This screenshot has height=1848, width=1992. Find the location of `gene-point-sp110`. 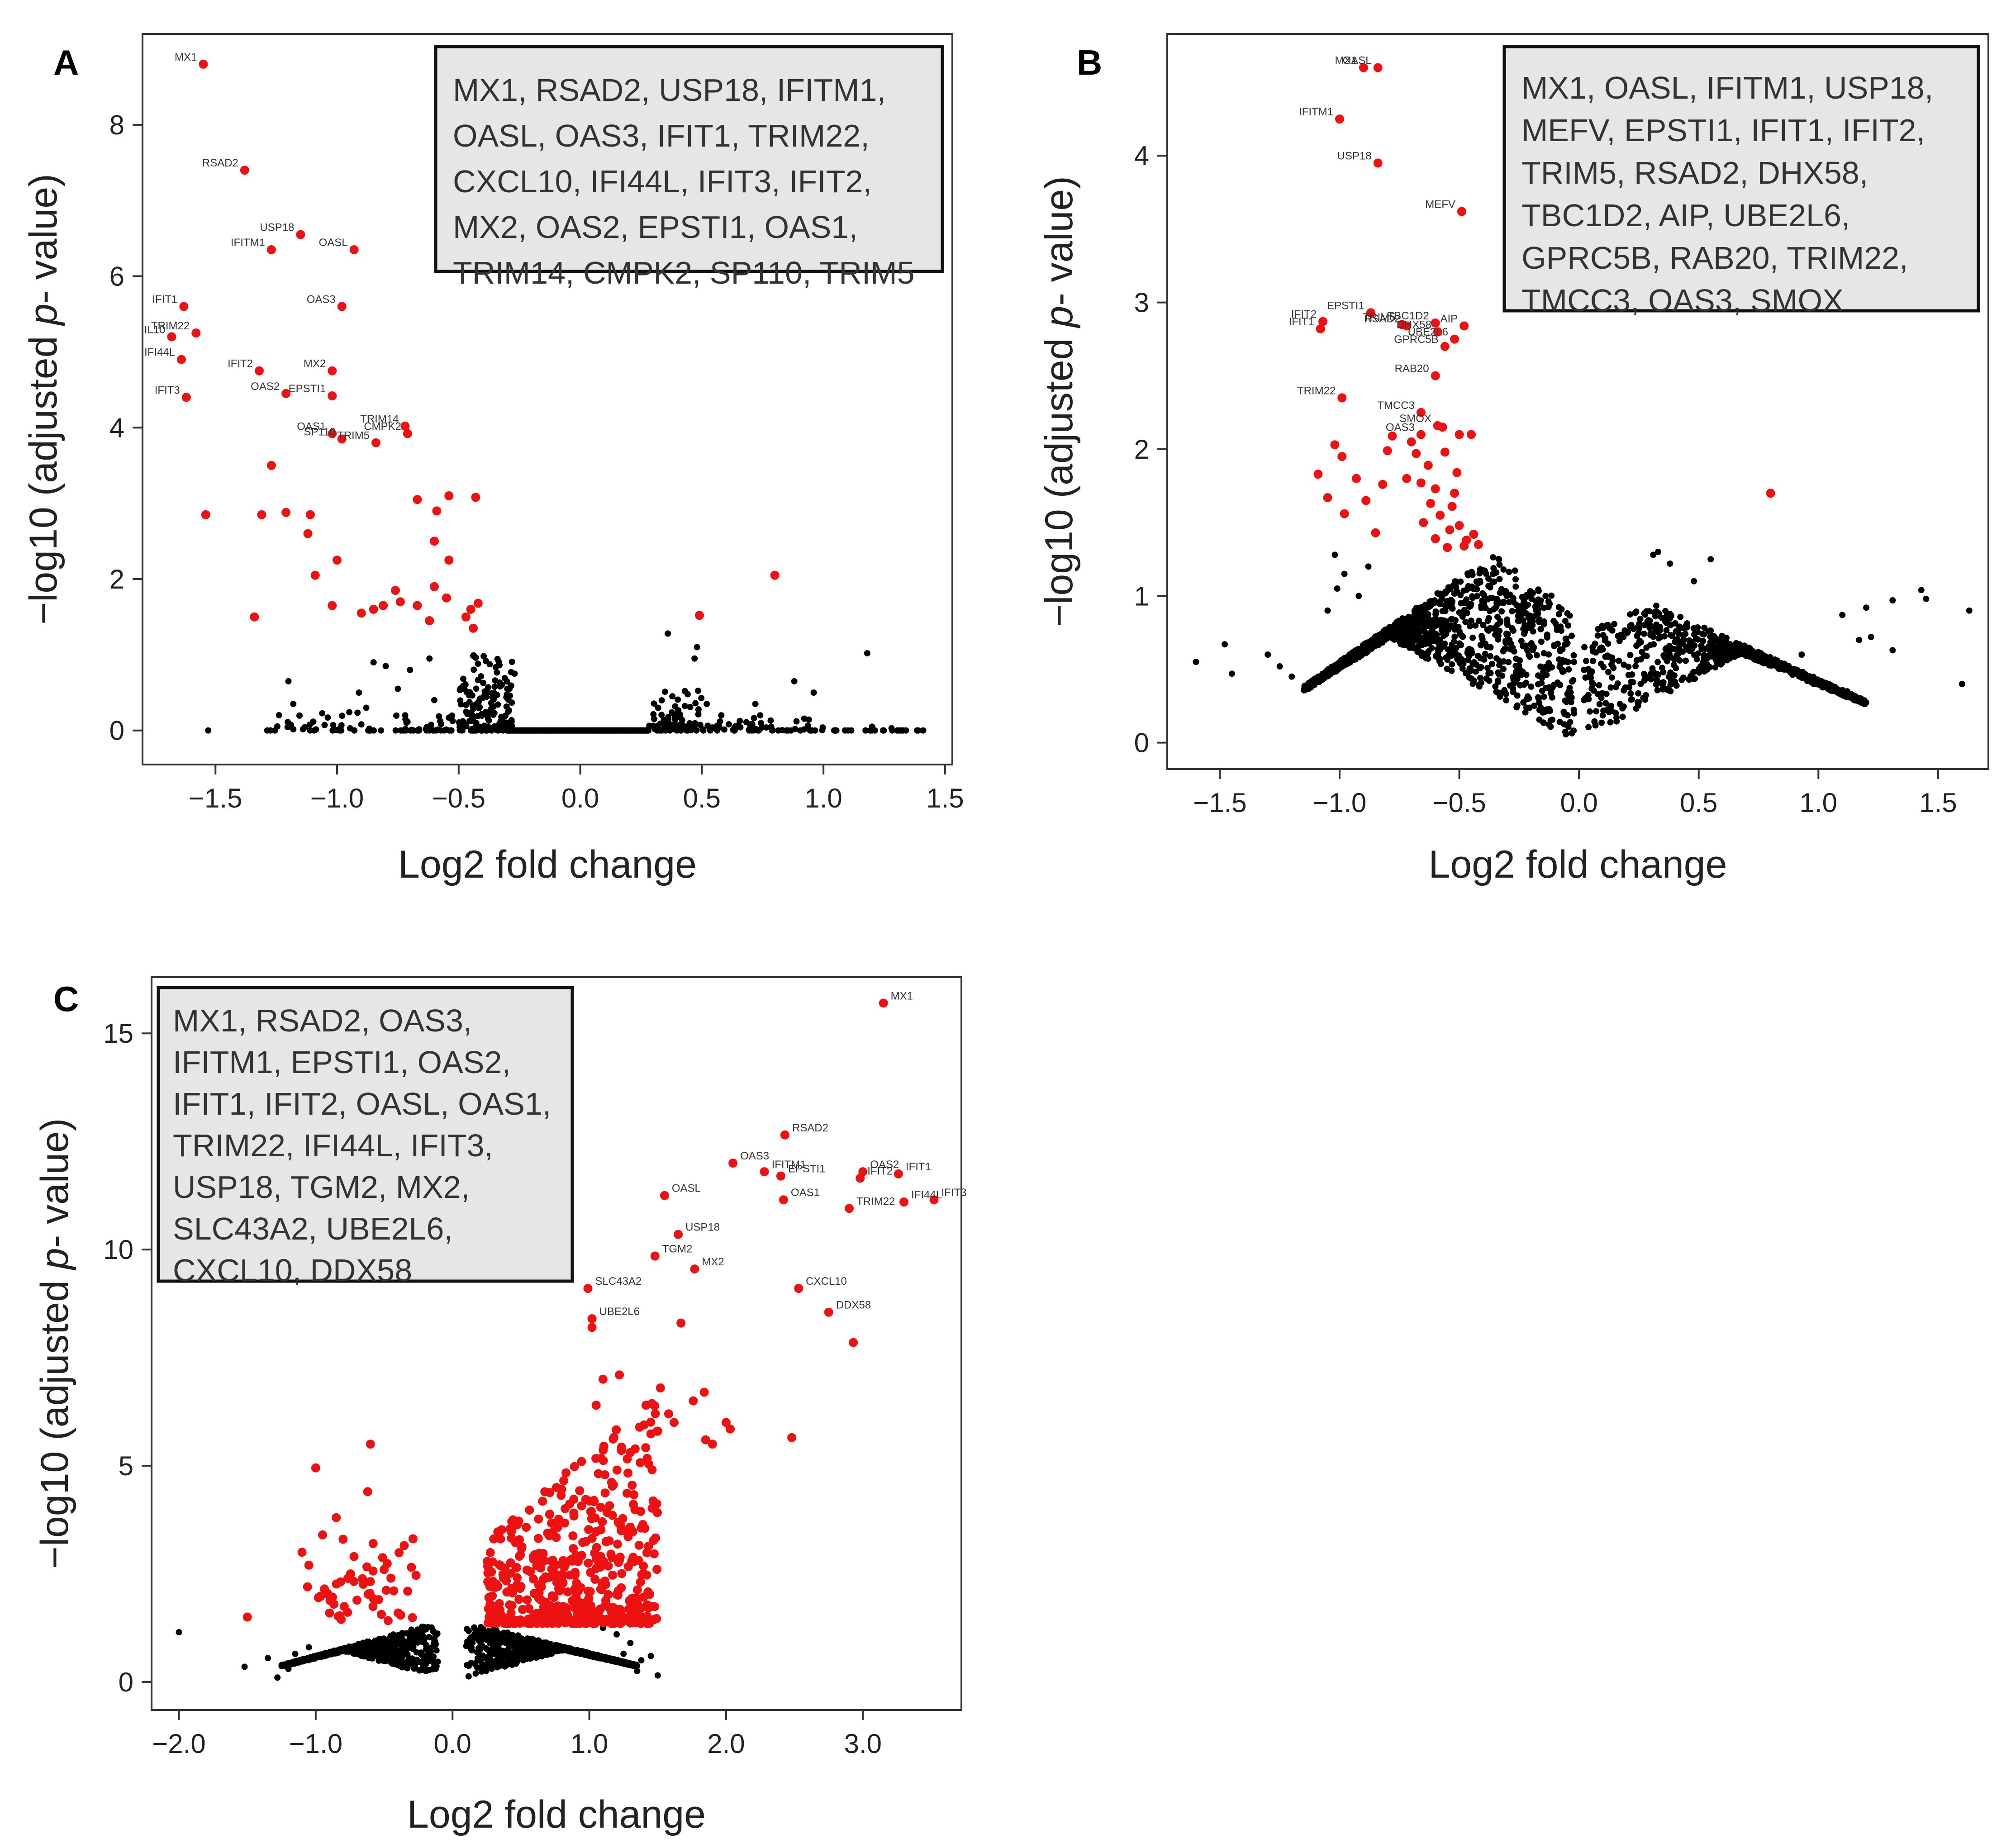

gene-point-sp110 is located at coordinates (342, 439).